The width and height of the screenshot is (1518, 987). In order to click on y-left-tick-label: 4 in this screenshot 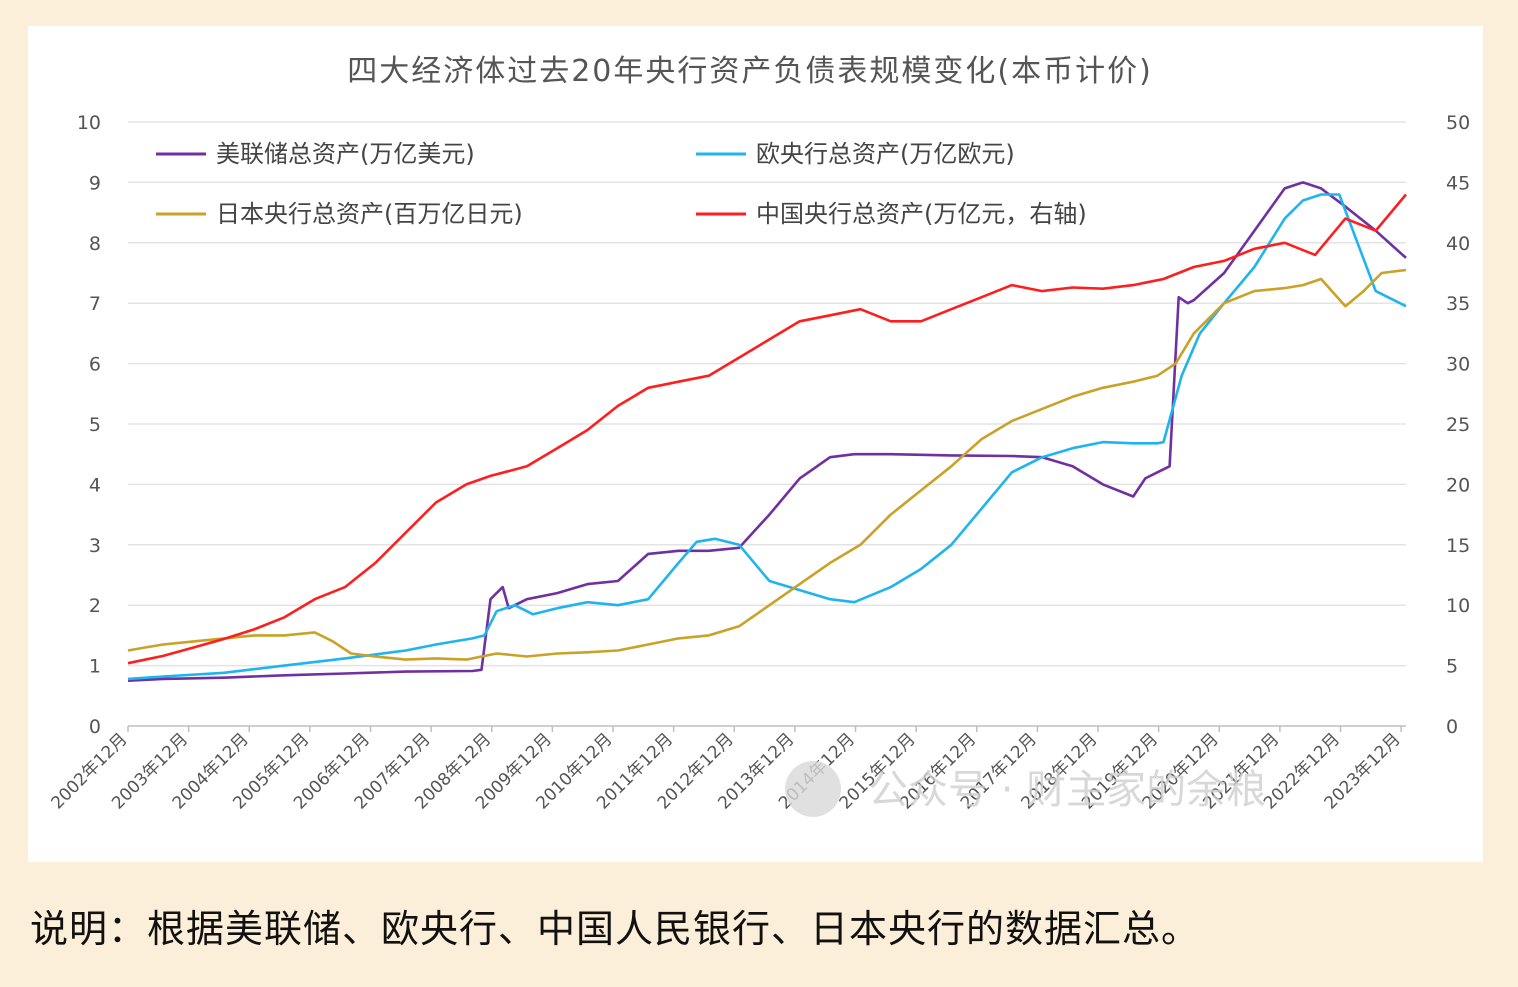, I will do `click(95, 485)`.